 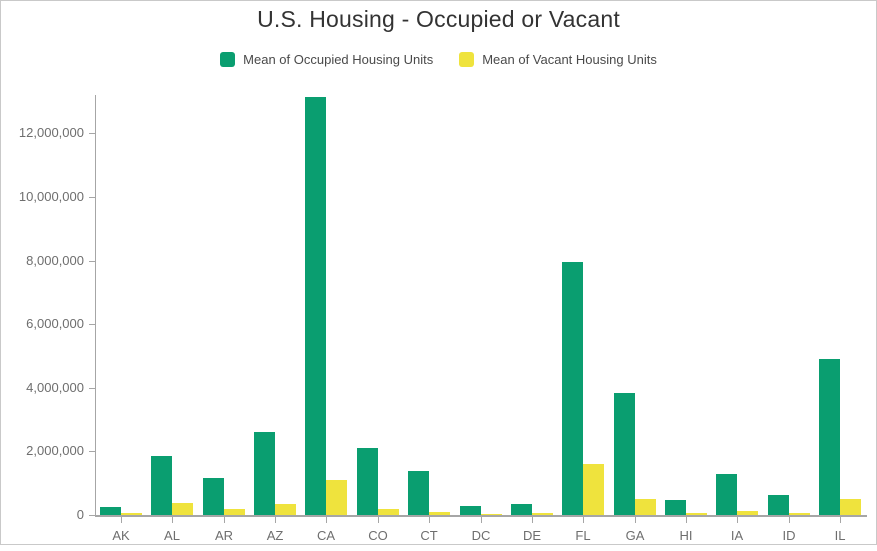 I want to click on x-axis-label: AZ, so click(x=275, y=535).